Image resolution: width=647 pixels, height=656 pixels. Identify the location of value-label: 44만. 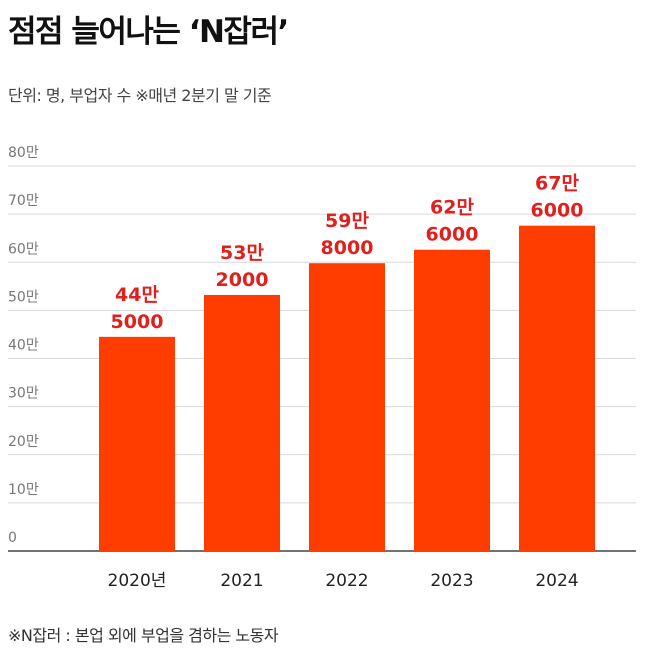
(137, 295).